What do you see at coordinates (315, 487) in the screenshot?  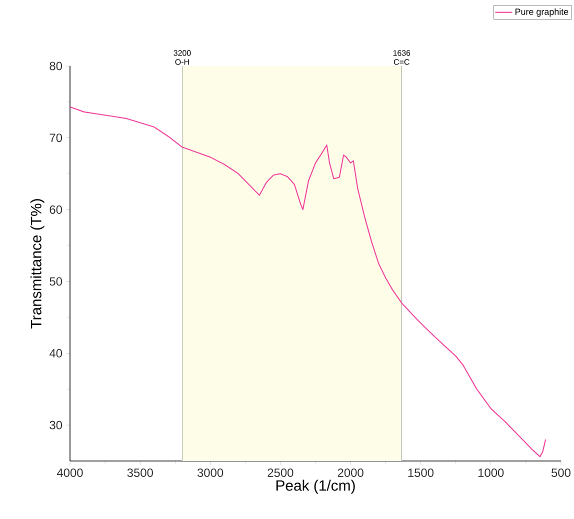 I see `x-axis-title: Peak (1/cm)` at bounding box center [315, 487].